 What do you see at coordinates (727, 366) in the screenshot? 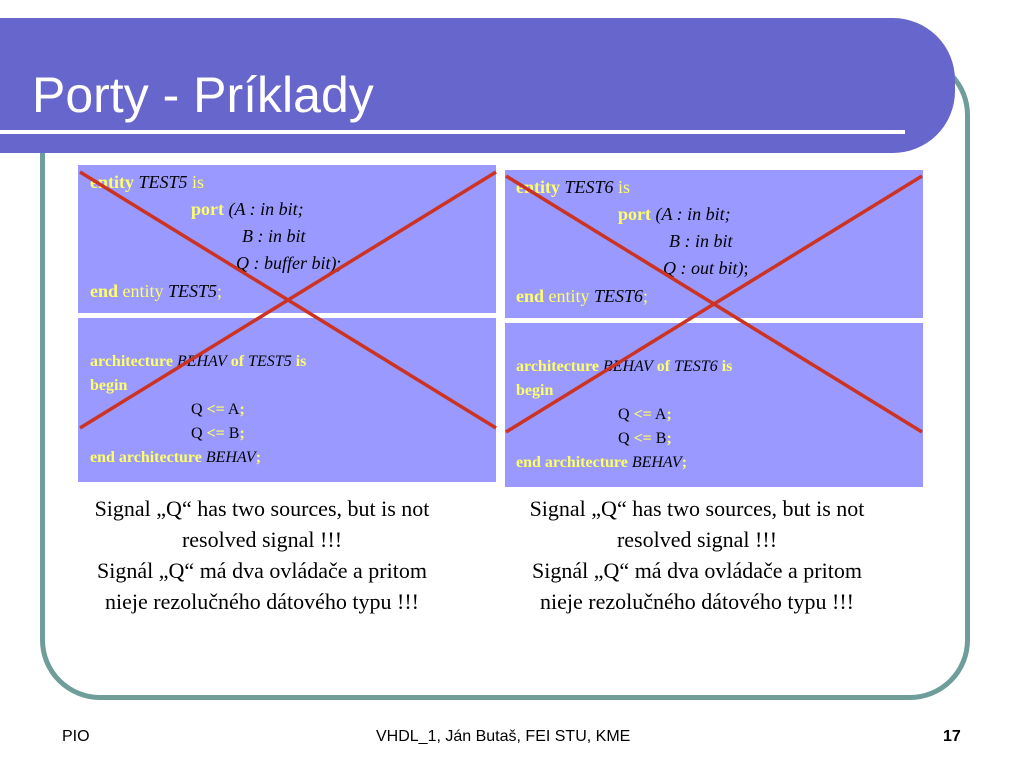
I see `right-arch-is: is` at bounding box center [727, 366].